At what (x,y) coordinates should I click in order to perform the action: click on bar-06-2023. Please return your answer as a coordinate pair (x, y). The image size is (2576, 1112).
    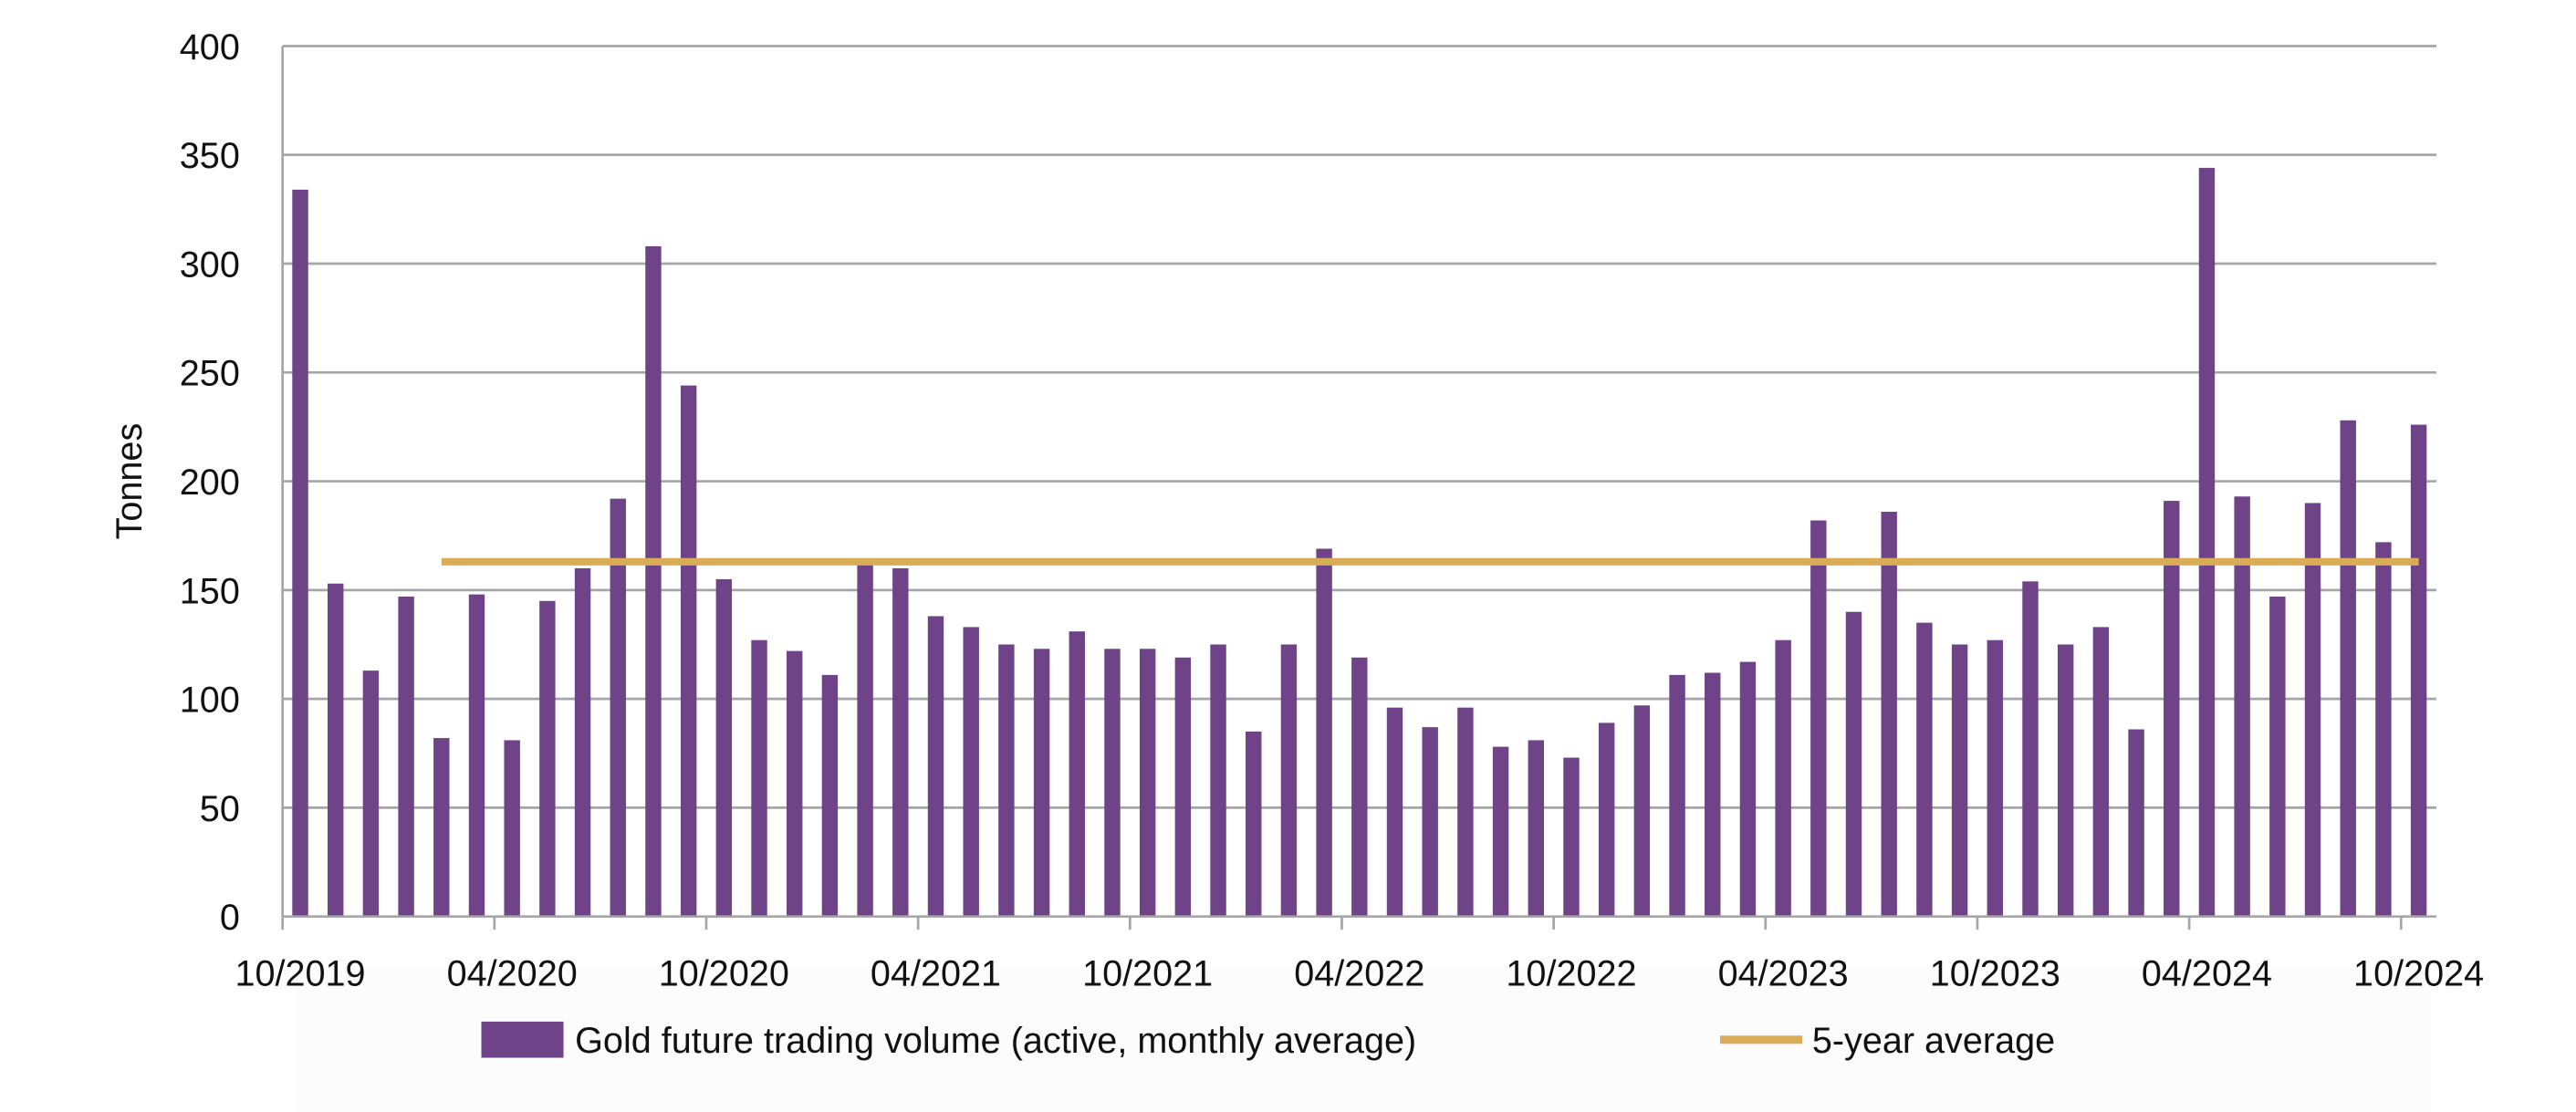
    Looking at the image, I should click on (1853, 764).